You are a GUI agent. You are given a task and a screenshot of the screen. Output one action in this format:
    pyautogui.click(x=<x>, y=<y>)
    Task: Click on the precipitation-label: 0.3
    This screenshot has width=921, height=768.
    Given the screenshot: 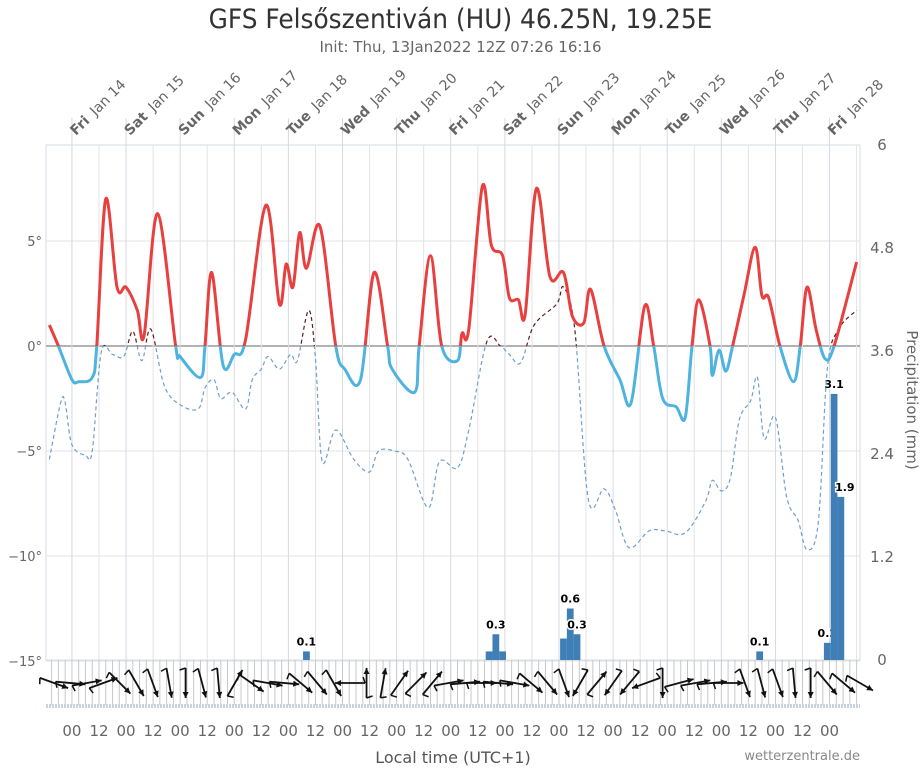 What is the action you would take?
    pyautogui.click(x=577, y=624)
    